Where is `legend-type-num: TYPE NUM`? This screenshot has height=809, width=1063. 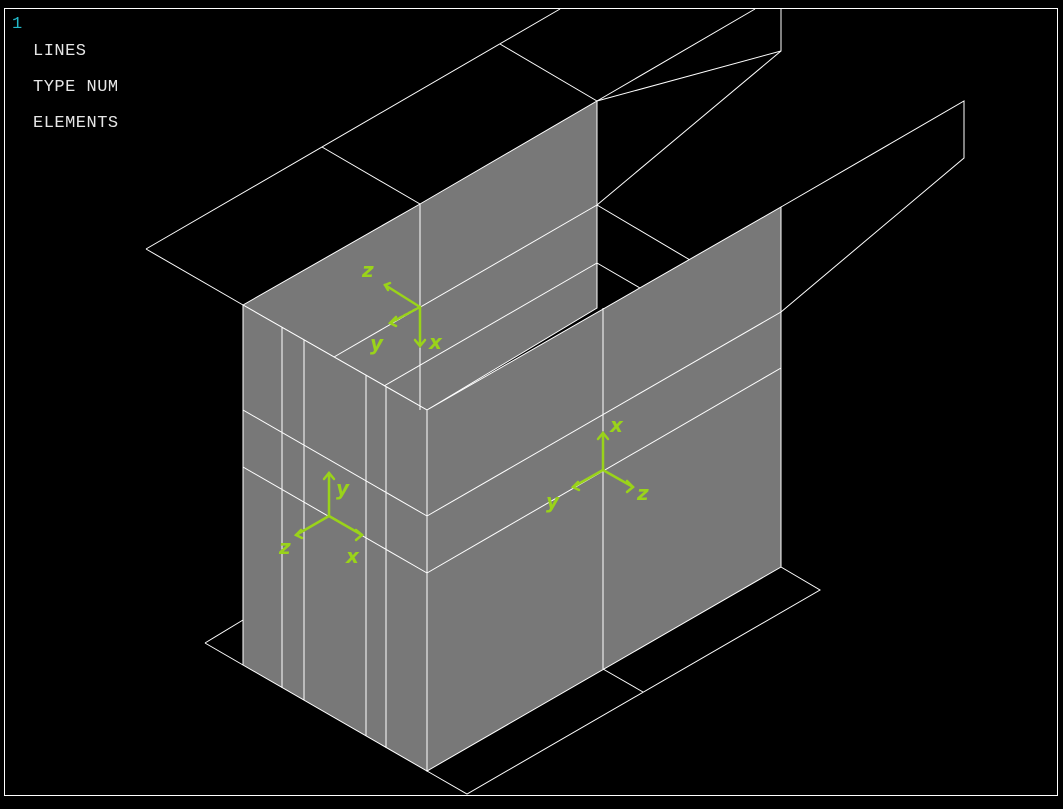 legend-type-num: TYPE NUM is located at coordinates (76, 87).